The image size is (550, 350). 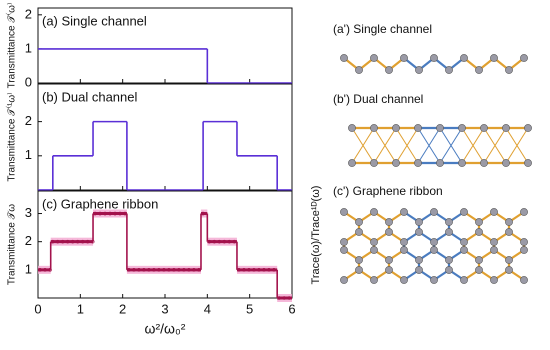 I want to click on y-axis-label: Transmittance 𝒯⁽ω⁾, so click(x=12, y=46).